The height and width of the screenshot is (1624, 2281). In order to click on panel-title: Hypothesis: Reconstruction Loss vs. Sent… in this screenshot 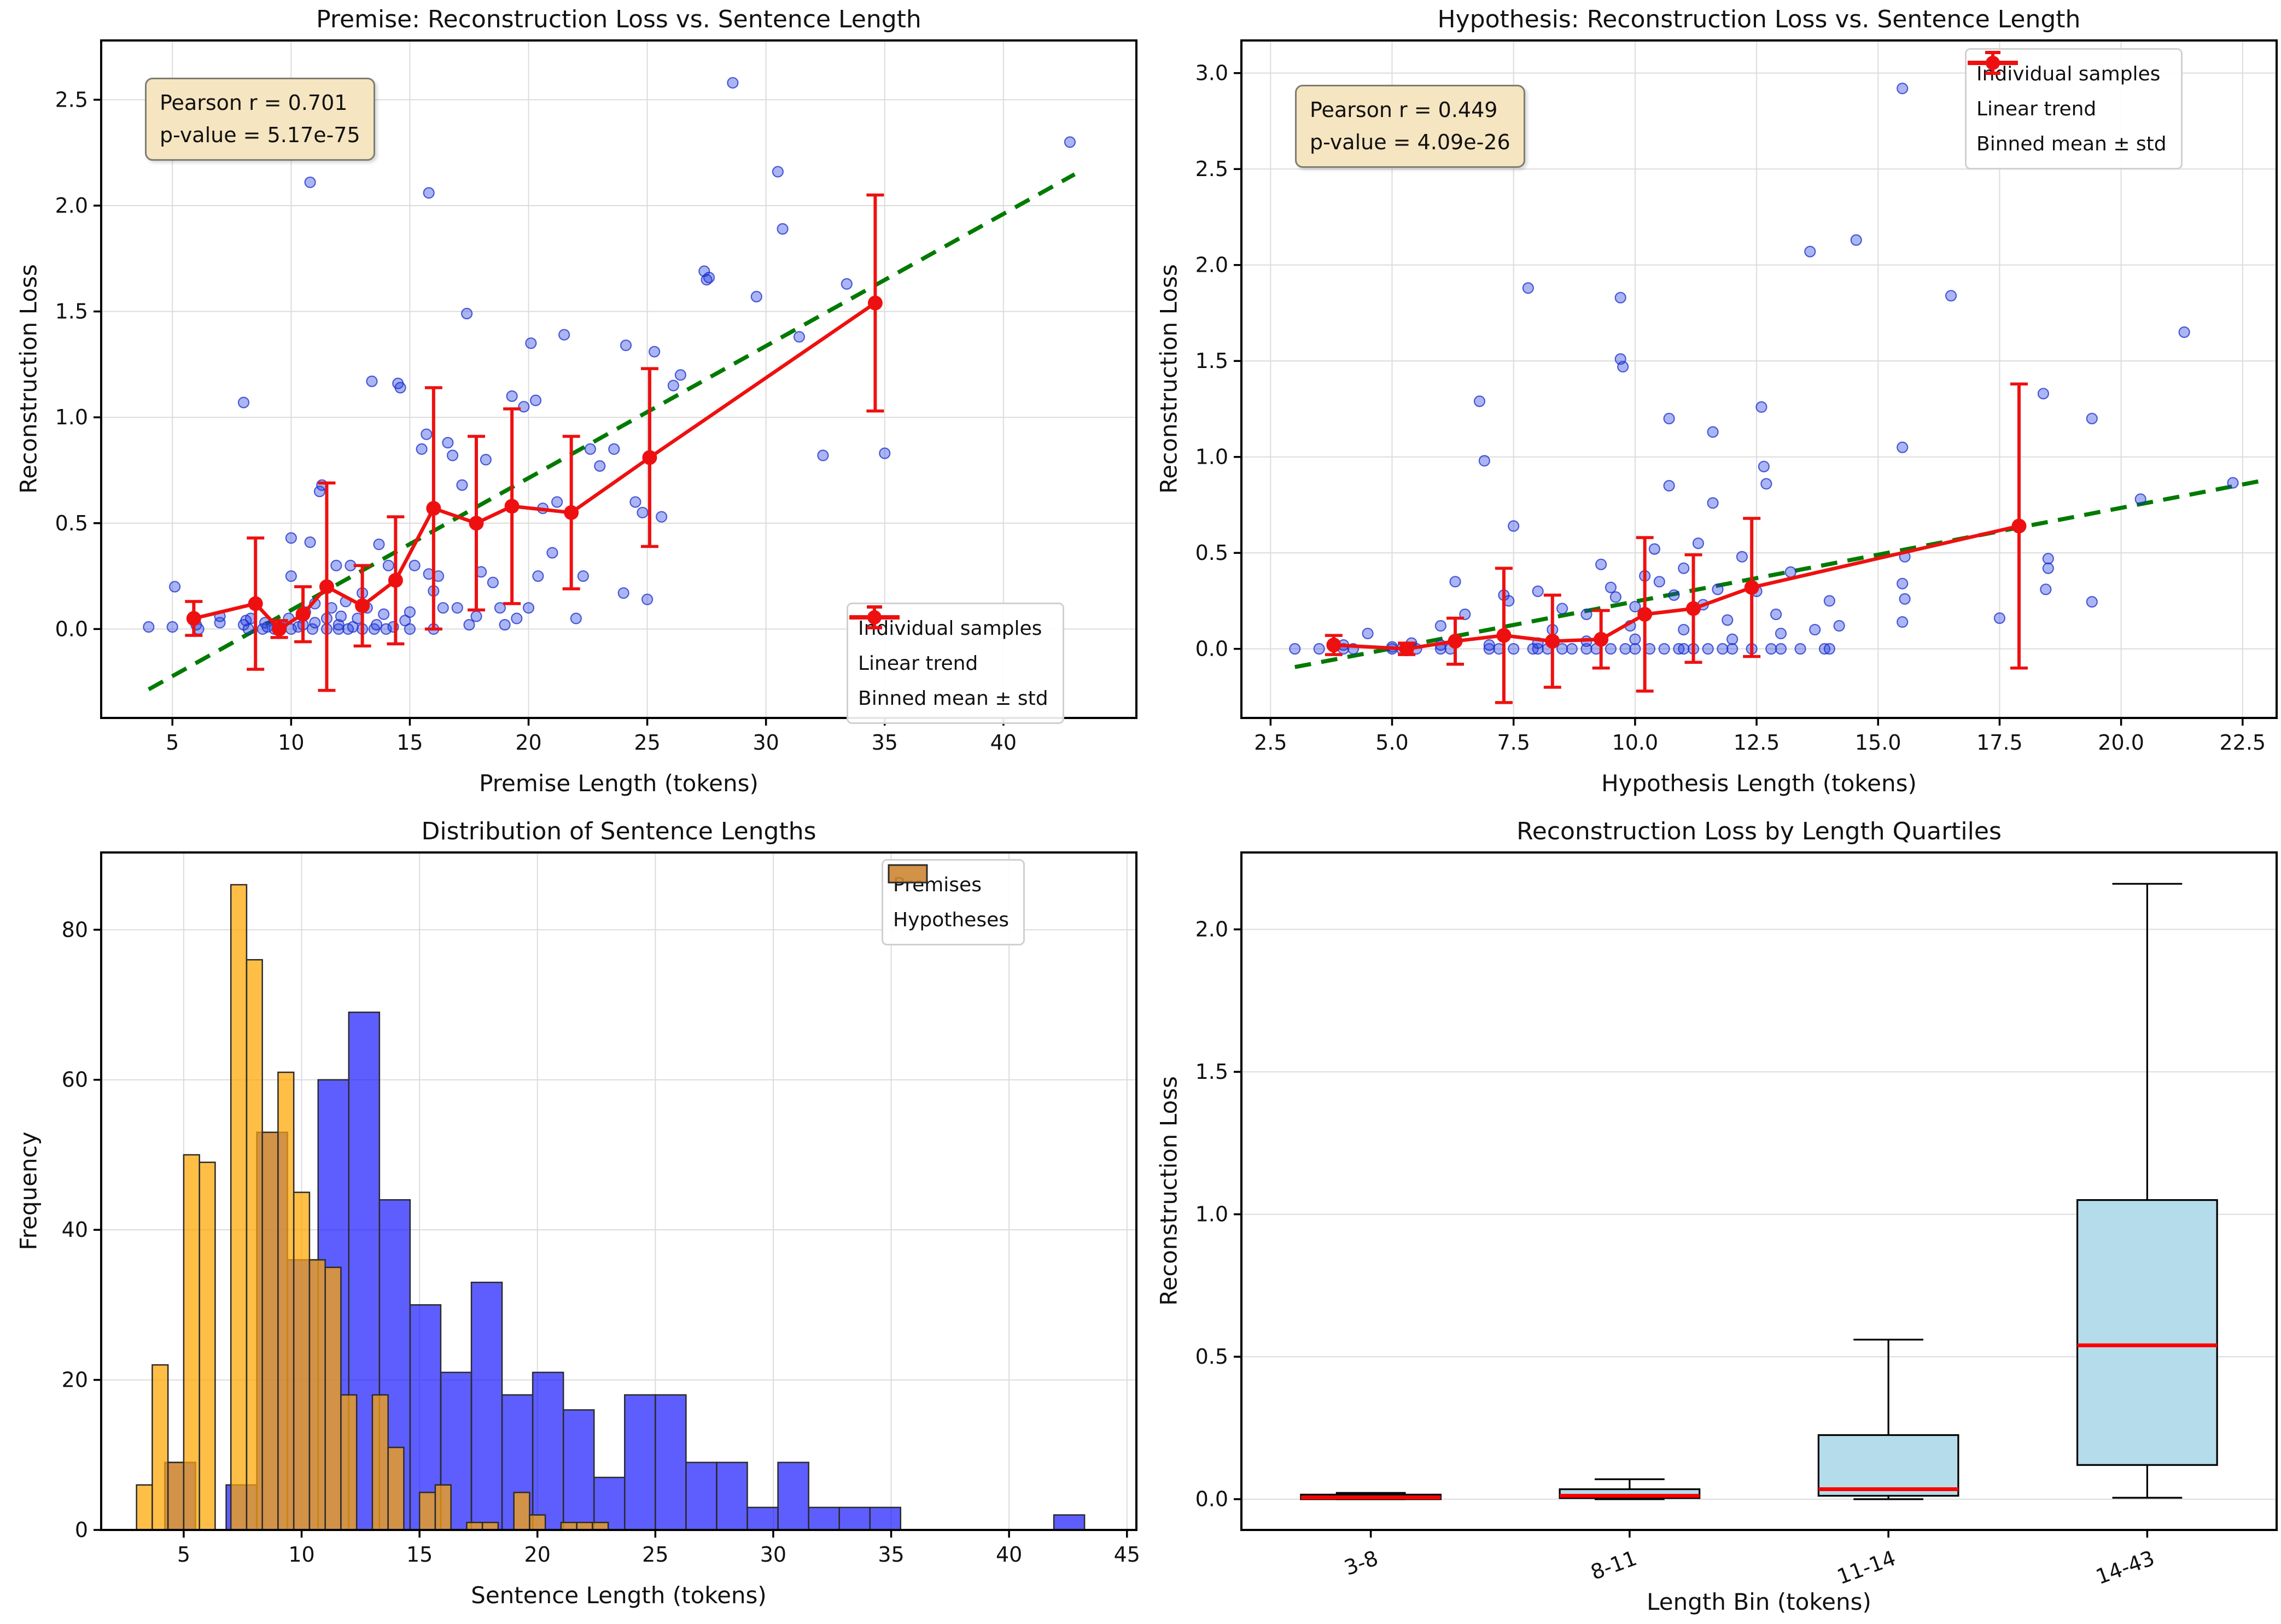, I will do `click(1759, 19)`.